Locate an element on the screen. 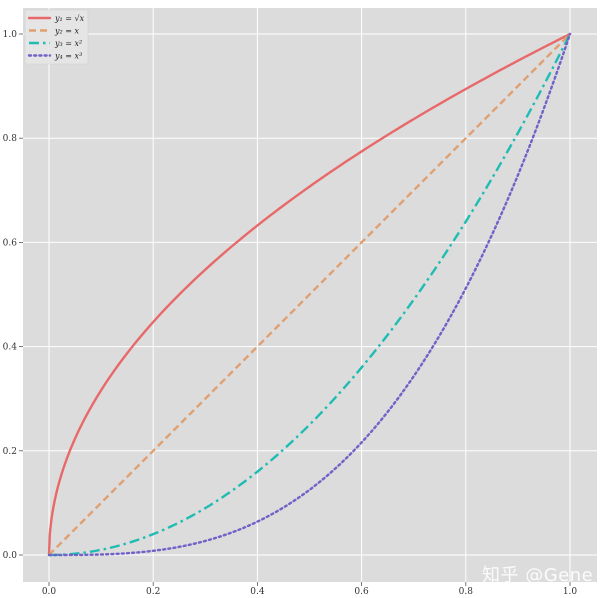  legend-label: y₃ = x² is located at coordinates (68, 43).